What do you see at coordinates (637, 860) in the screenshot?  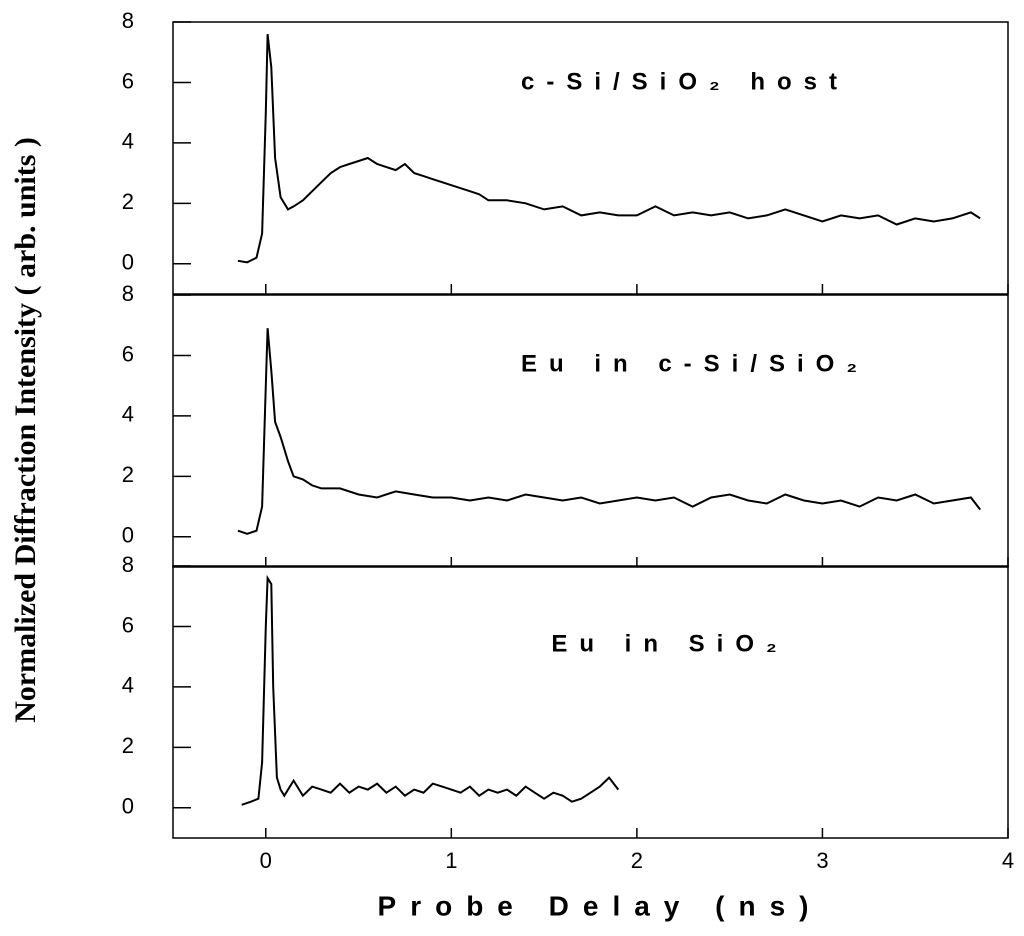 I see `x-tick-label: 2` at bounding box center [637, 860].